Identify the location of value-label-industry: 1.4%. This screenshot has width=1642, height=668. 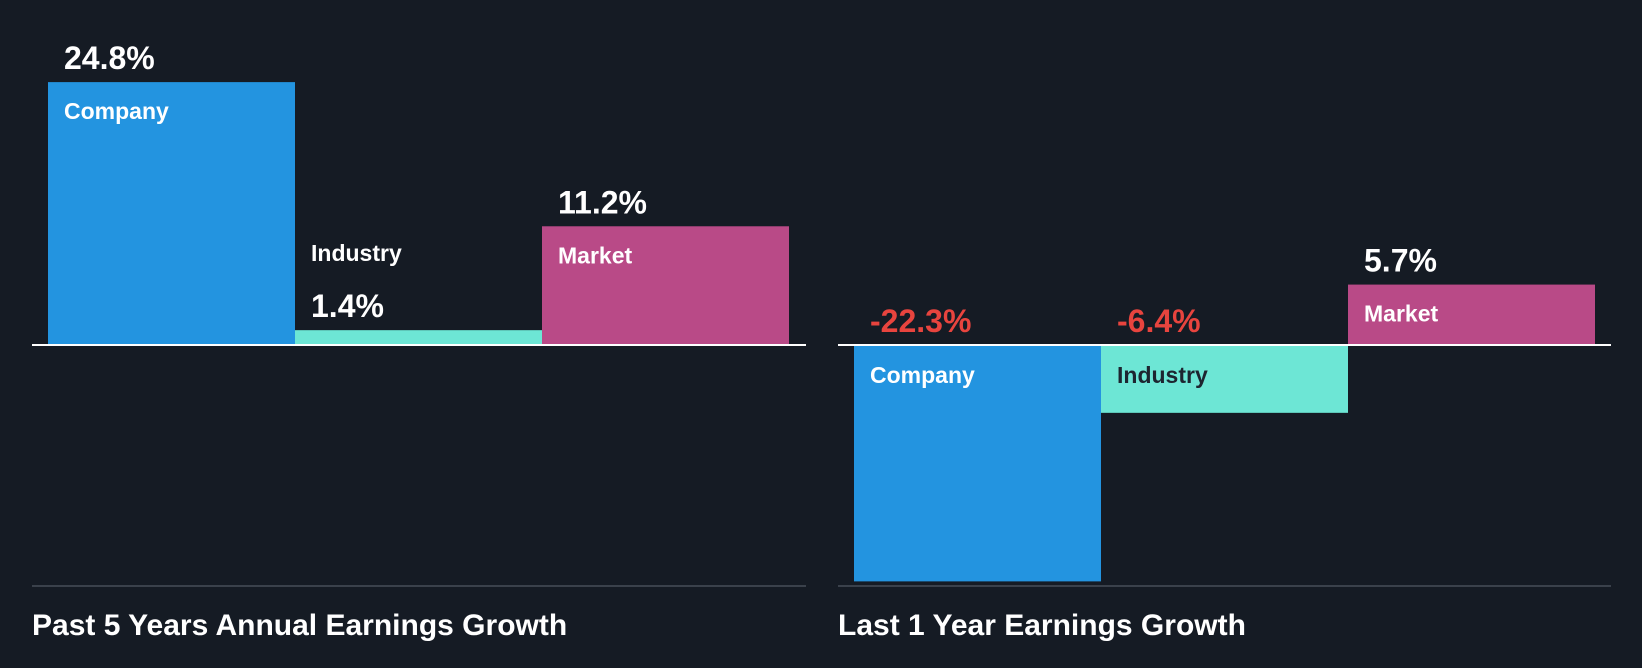
(347, 306).